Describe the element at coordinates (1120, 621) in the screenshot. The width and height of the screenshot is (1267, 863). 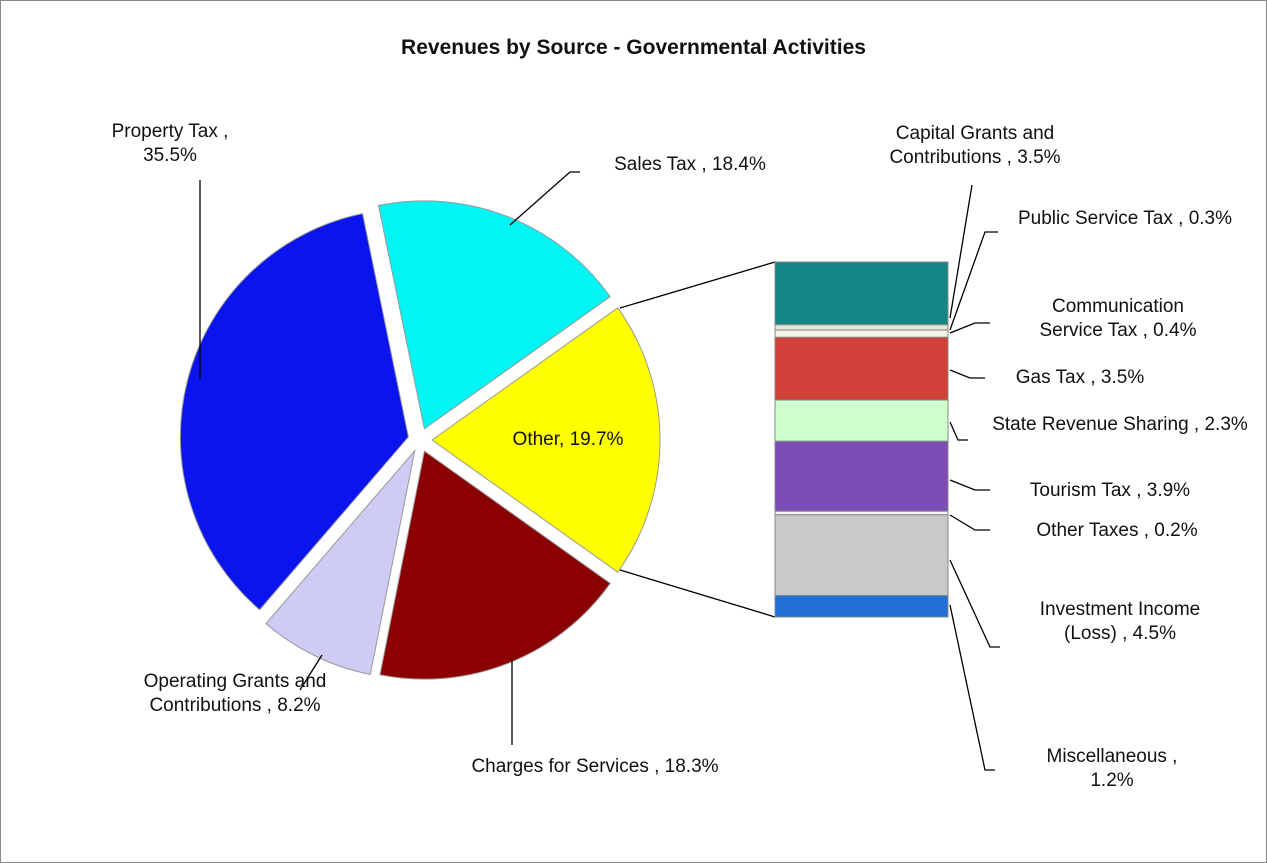
I see `data-label: Investment Income (Loss) , 4.5%` at that location.